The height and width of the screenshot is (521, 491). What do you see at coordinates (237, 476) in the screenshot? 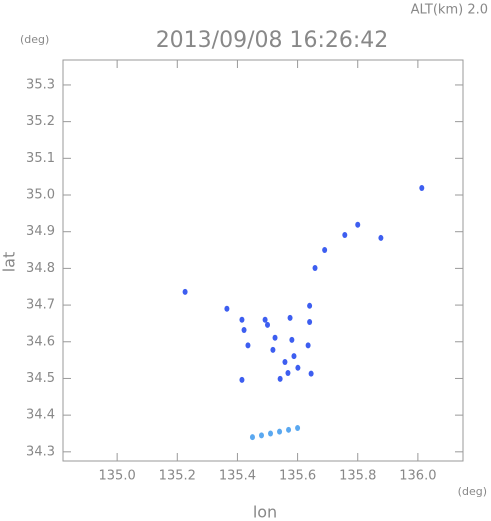
I see `x-tick-label: 135.4` at bounding box center [237, 476].